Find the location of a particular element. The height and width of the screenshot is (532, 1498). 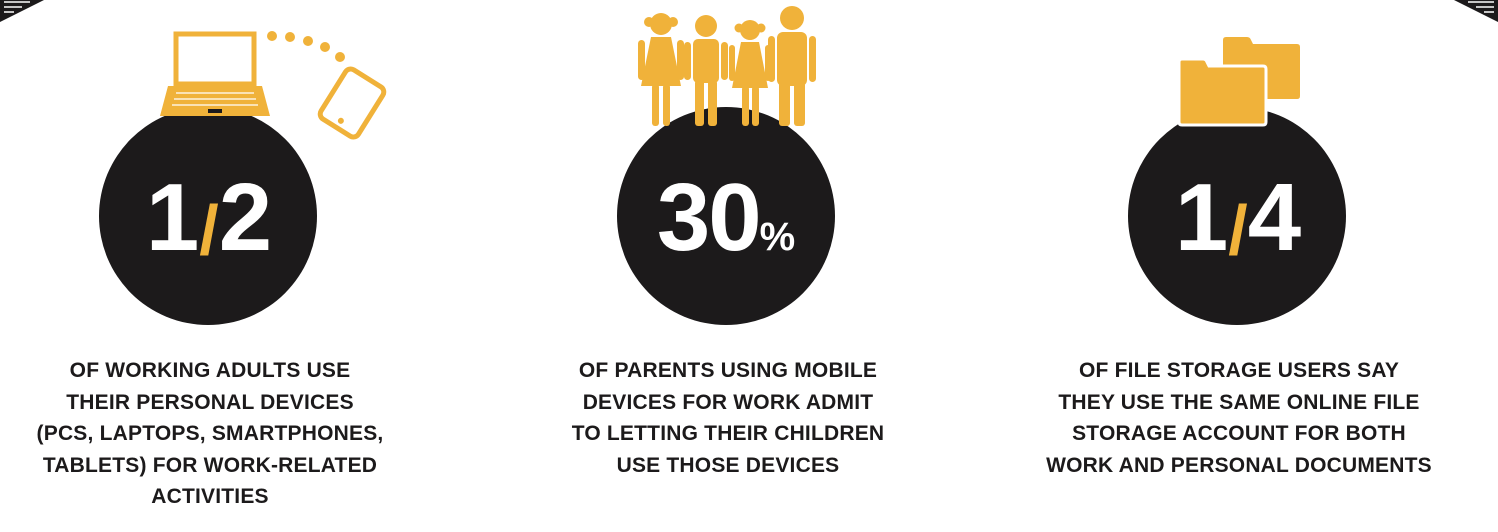

stat-circle: 30% is located at coordinates (726, 216).